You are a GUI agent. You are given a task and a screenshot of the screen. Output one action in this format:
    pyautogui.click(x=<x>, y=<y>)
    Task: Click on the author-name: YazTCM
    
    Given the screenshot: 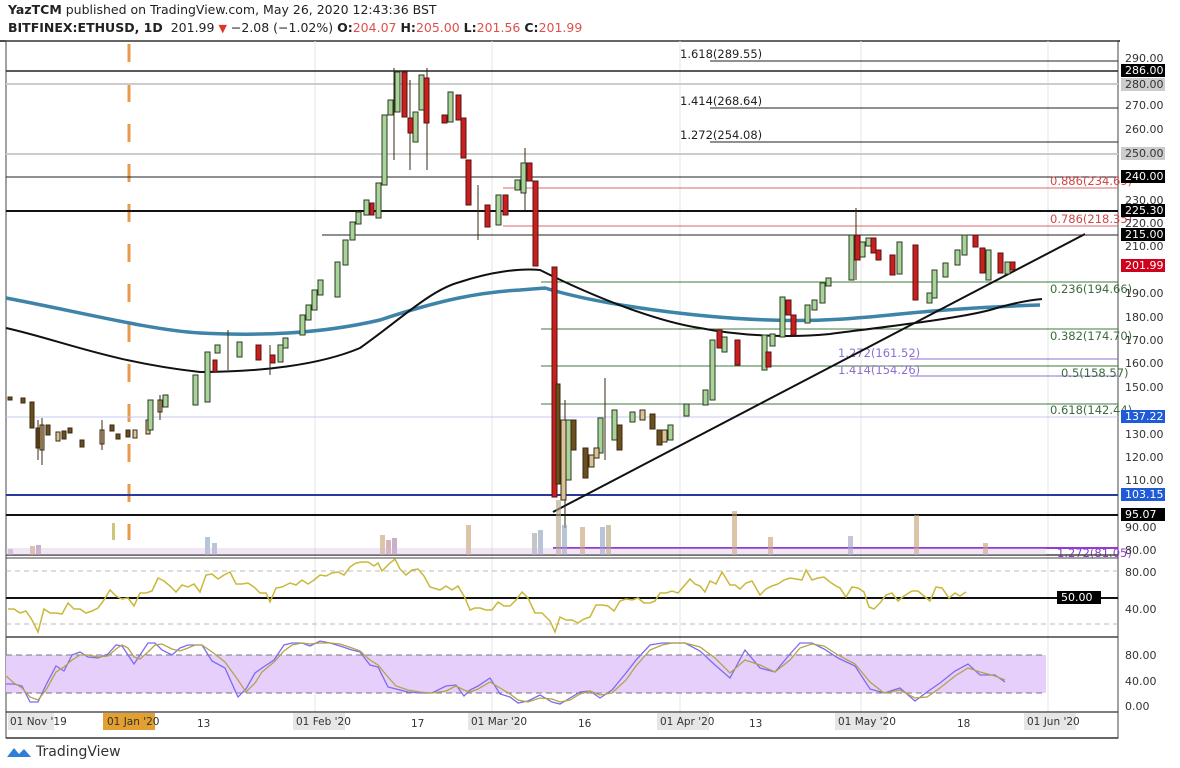 What is the action you would take?
    pyautogui.click(x=35, y=9)
    